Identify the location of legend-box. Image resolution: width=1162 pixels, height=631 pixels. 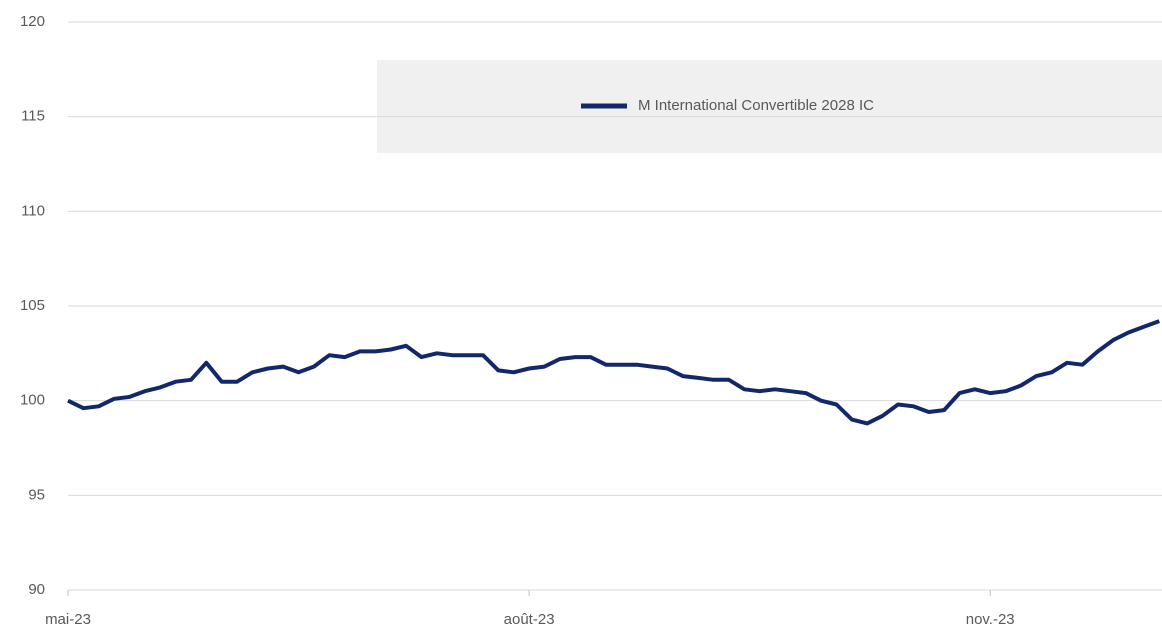
(769, 106).